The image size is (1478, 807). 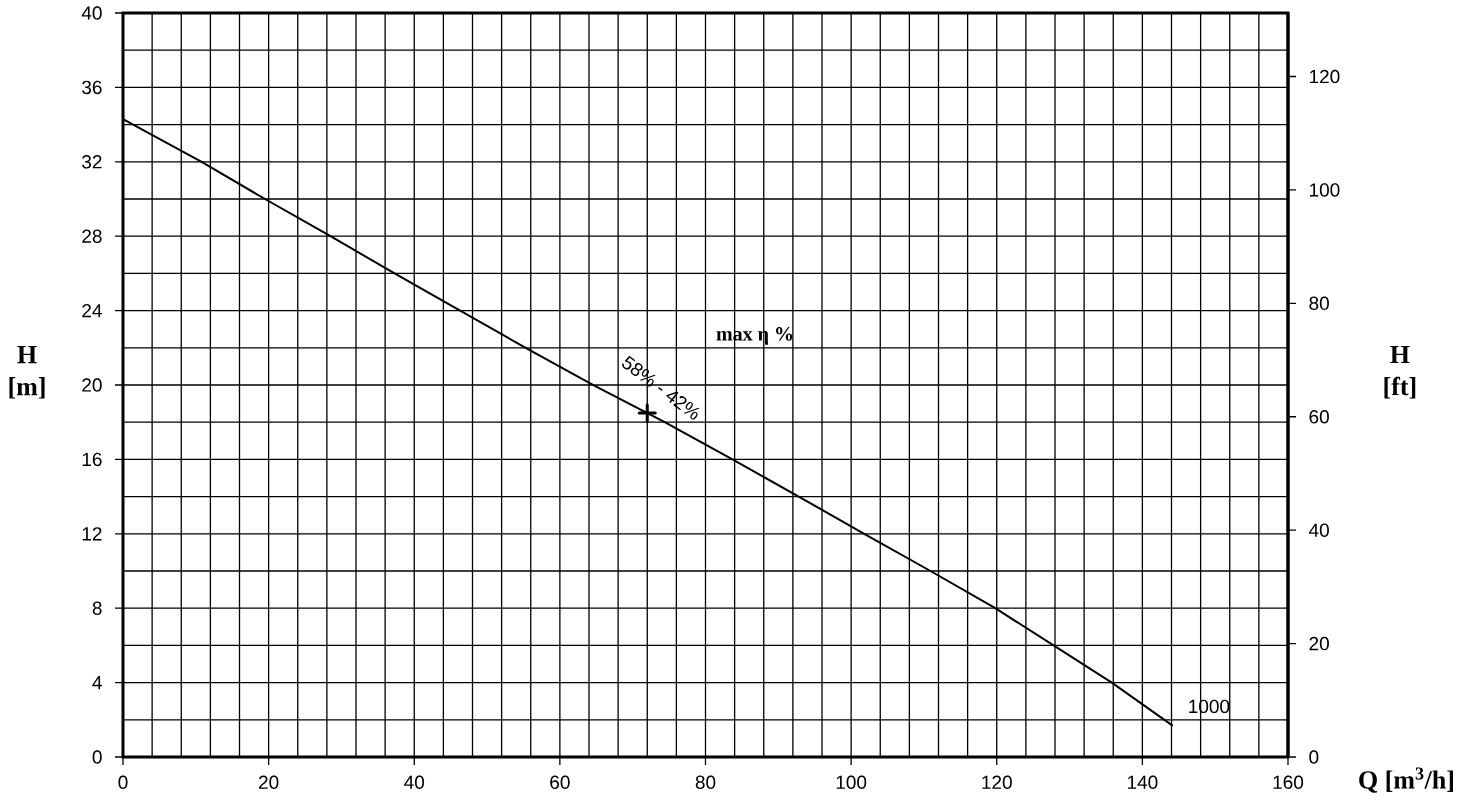 What do you see at coordinates (92, 236) in the screenshot?
I see `y-tick-label: 28` at bounding box center [92, 236].